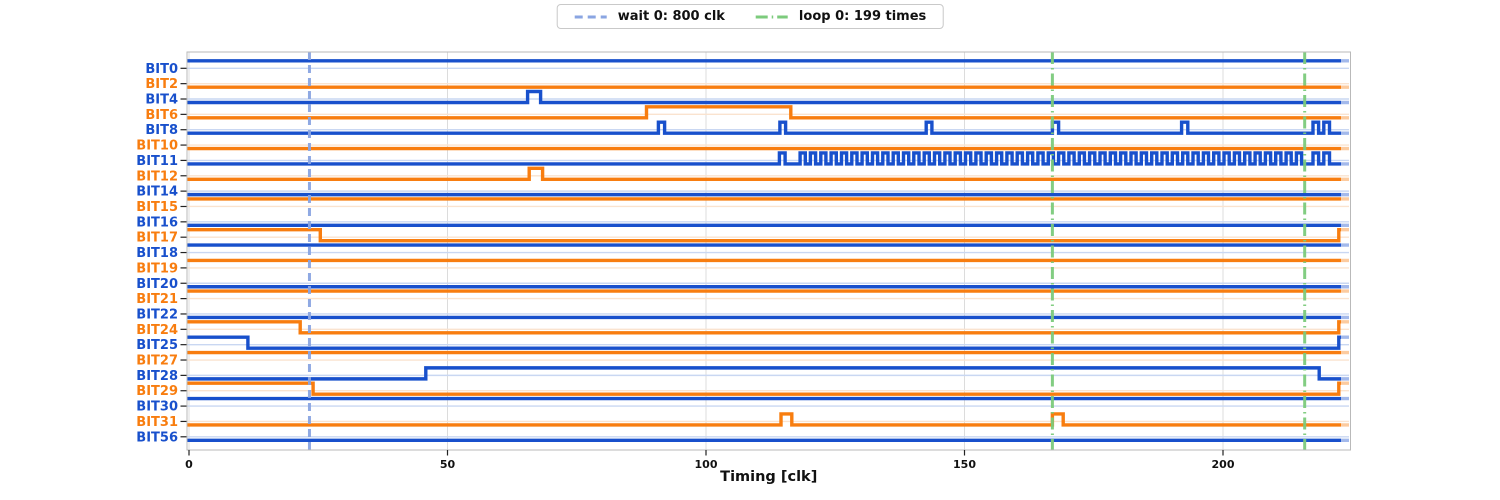 Image resolution: width=1500 pixels, height=500 pixels. What do you see at coordinates (742, 267) in the screenshot?
I see `signal-row-BIT19: BIT19` at bounding box center [742, 267].